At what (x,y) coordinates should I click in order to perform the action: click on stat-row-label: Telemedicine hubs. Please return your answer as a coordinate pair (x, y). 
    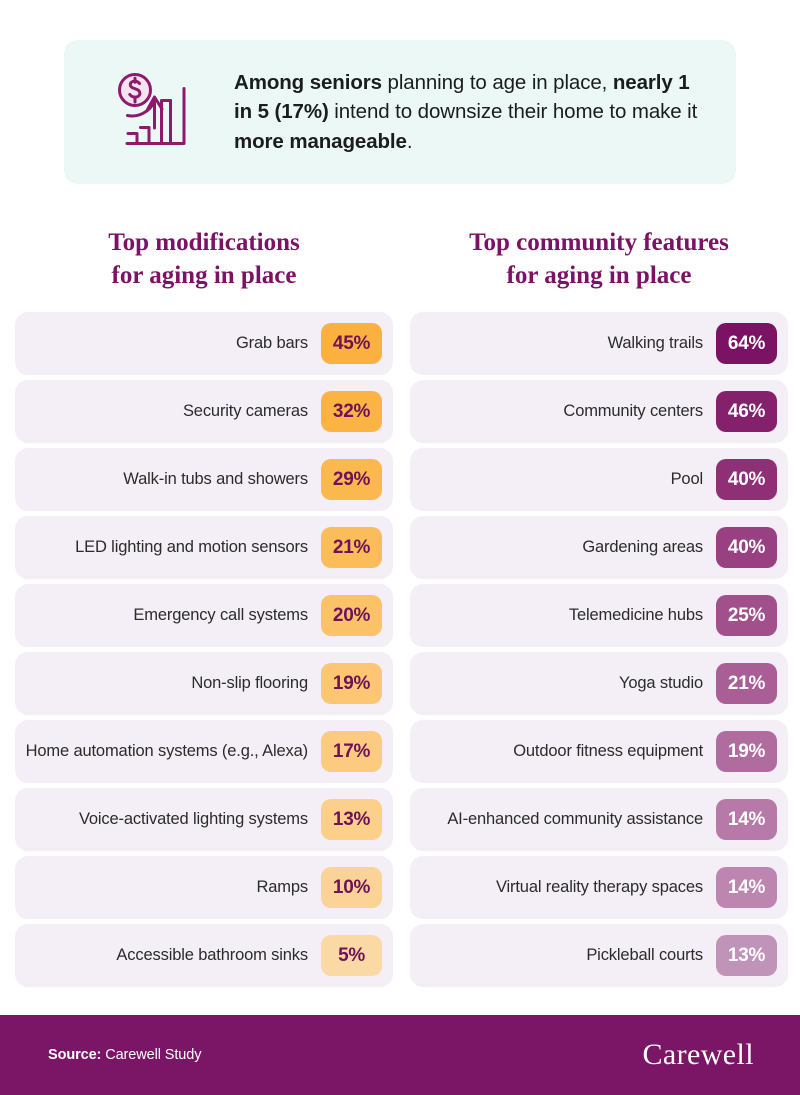
    Looking at the image, I should click on (635, 615).